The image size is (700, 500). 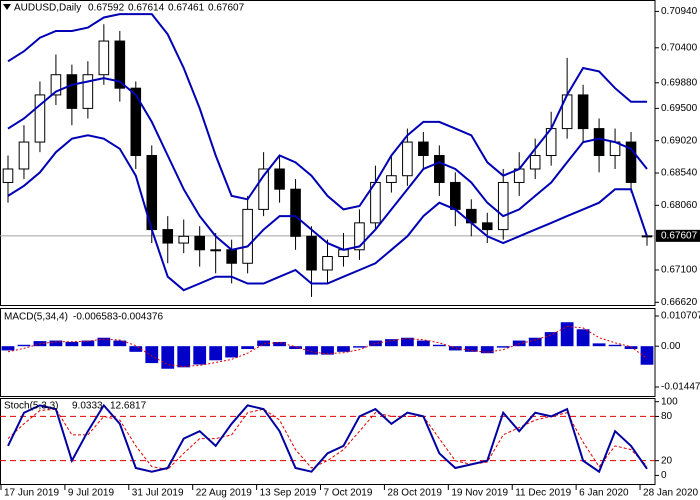 I want to click on y-tick-label: -0.014479, so click(x=680, y=387).